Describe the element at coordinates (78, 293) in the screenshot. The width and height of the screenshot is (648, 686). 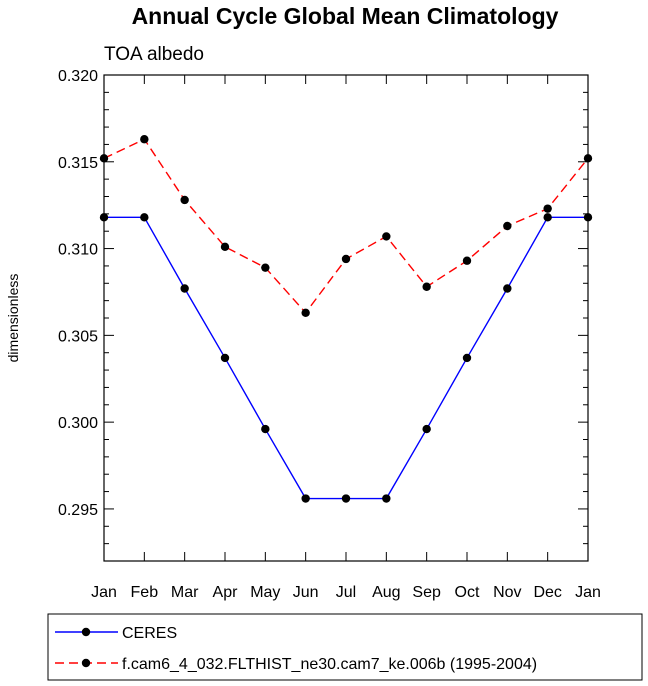
I see `y-tick-labels: 0.295 0.300 0.305 0.310 0.315 0.320` at that location.